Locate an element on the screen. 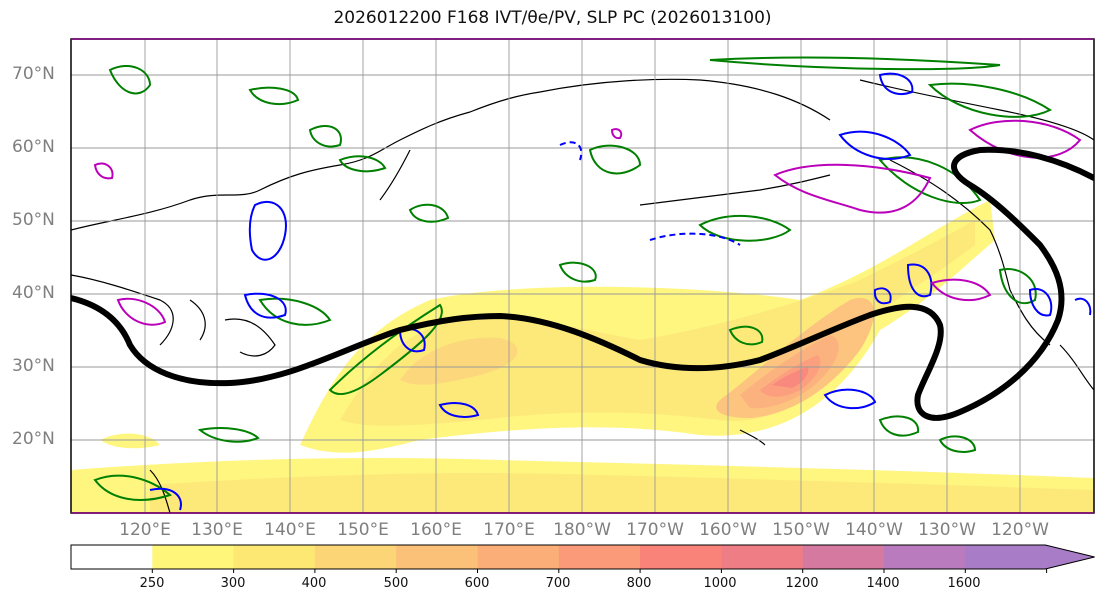 The height and width of the screenshot is (606, 1105). colorbar-label: 400 is located at coordinates (314, 583).